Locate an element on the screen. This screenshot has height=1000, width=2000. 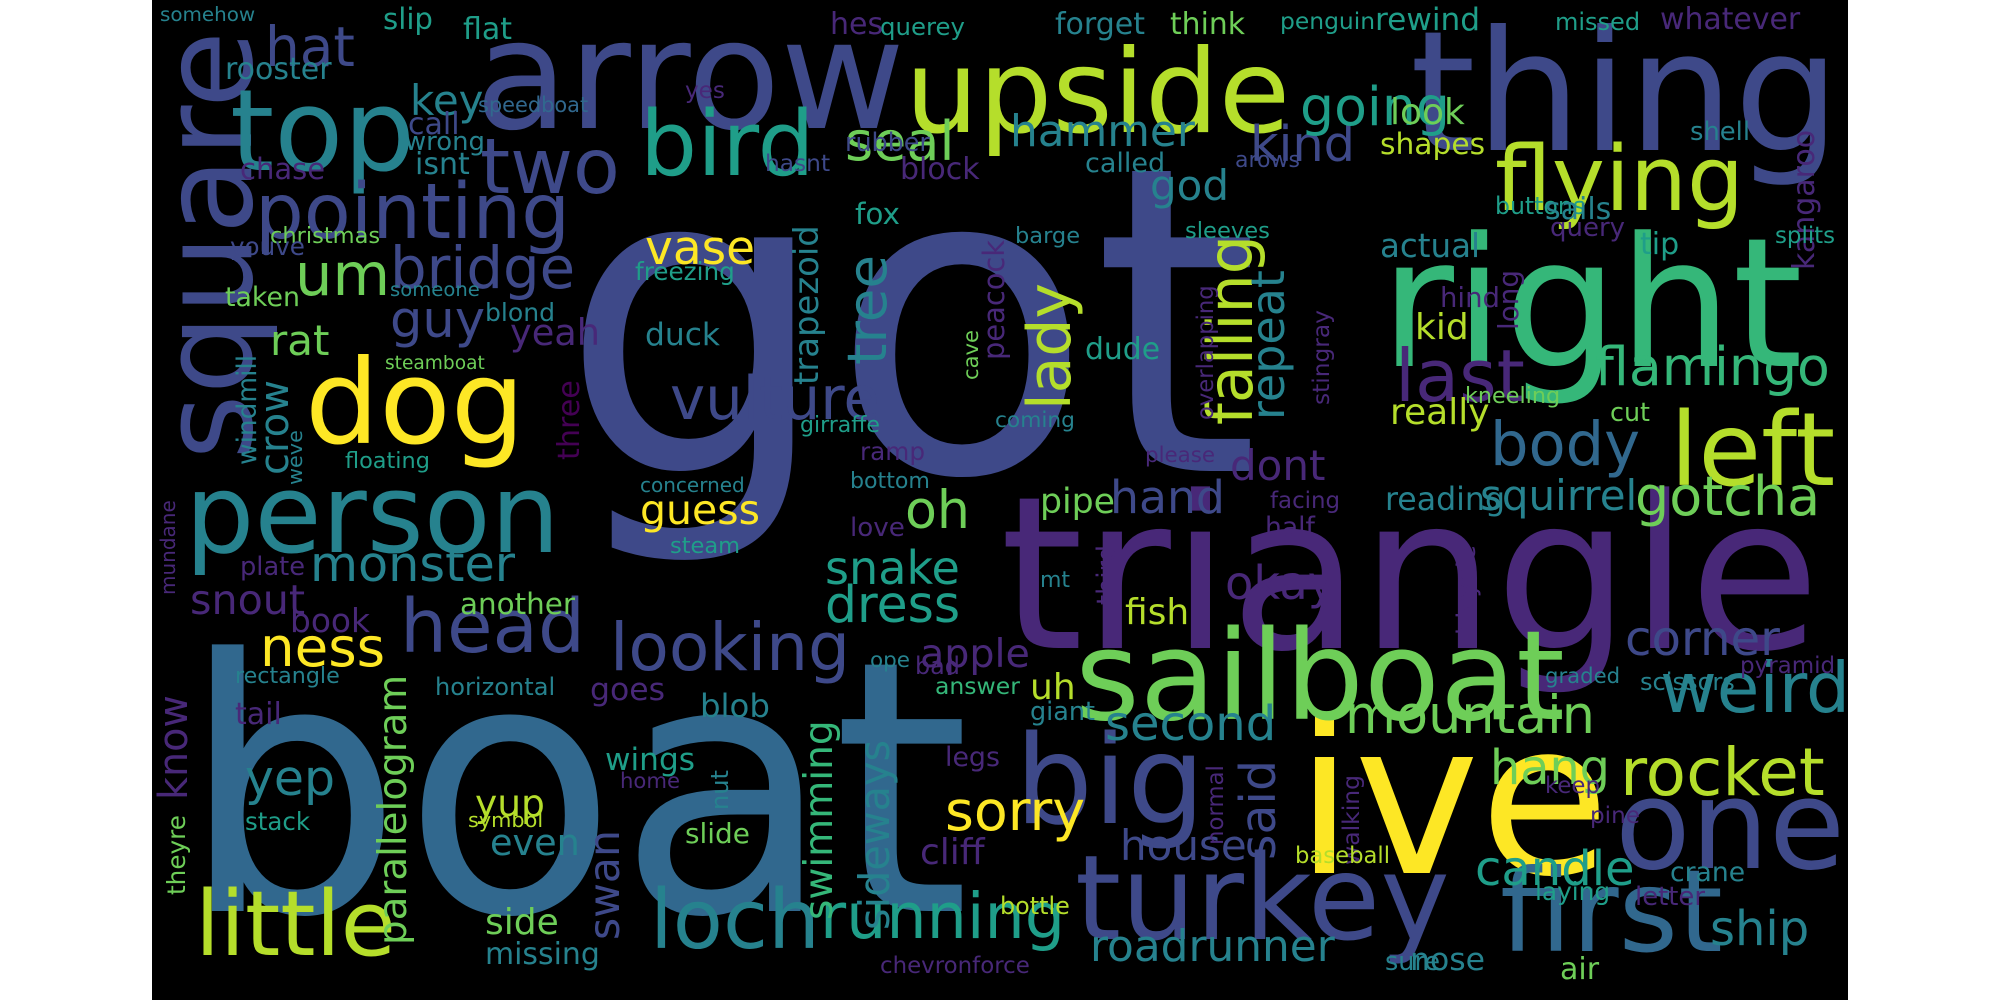
word-legs: legs is located at coordinates (972, 757).